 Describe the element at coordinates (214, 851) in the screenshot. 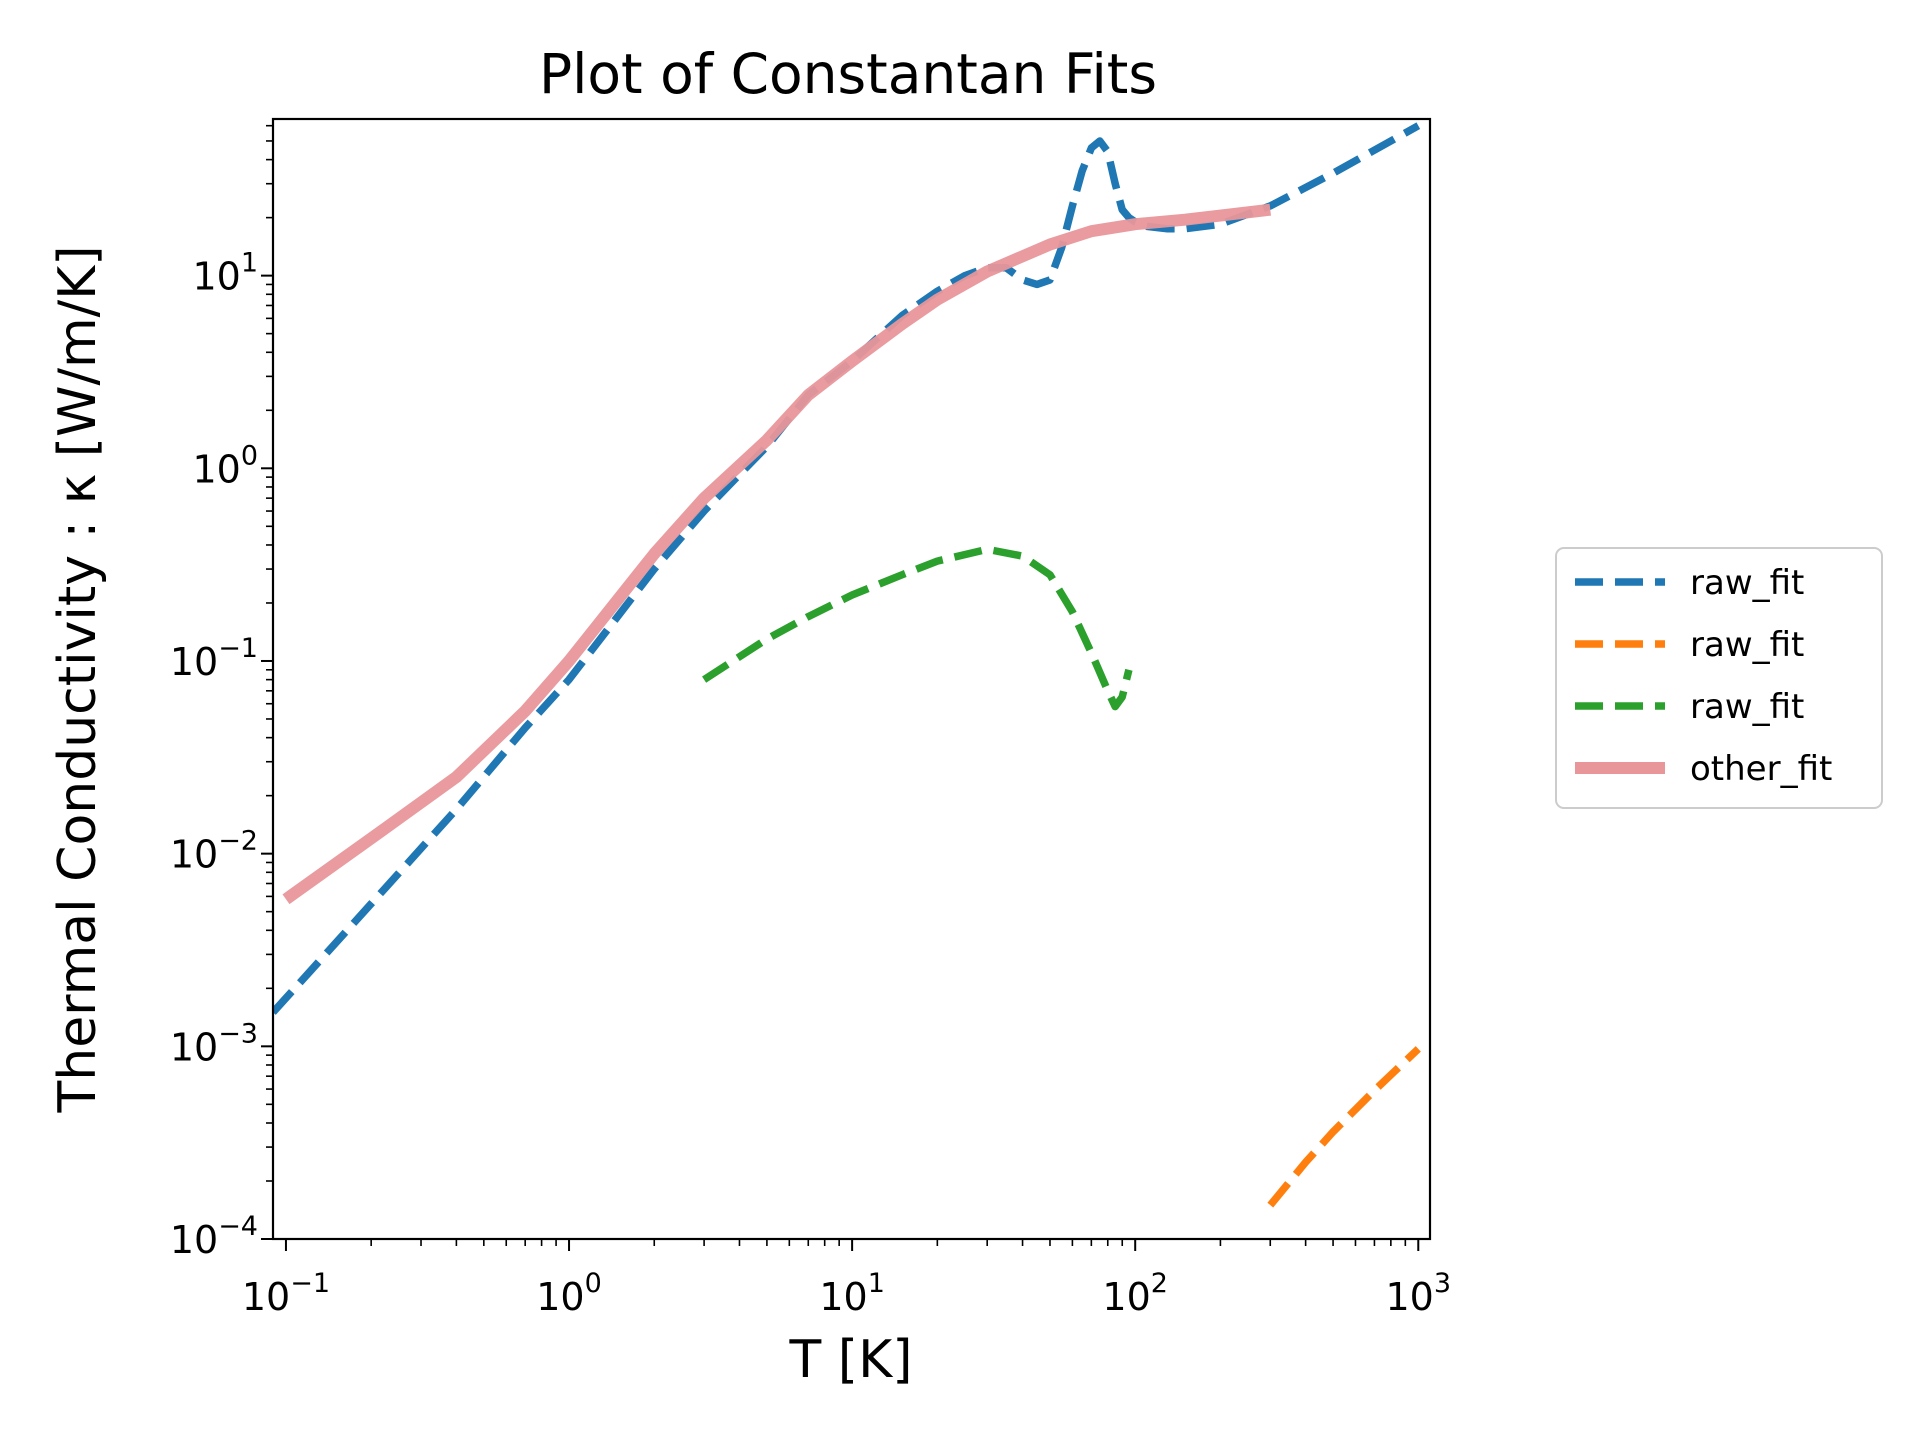

I see `y-tick-label: 10⁻²` at that location.